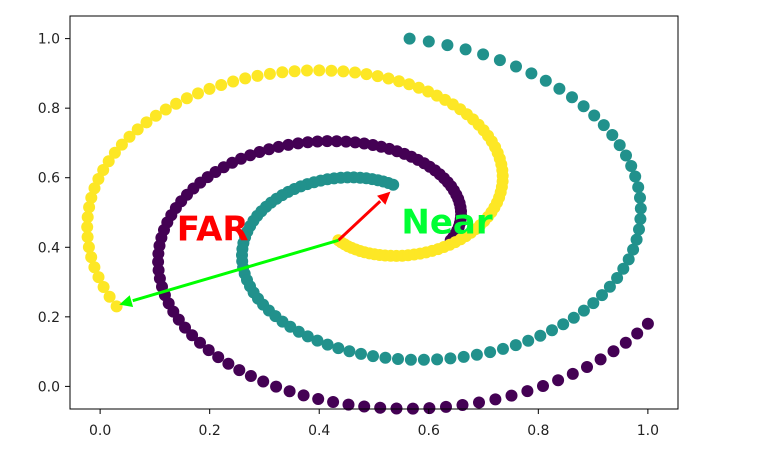  I want to click on annotation-near: Near, so click(446, 222).